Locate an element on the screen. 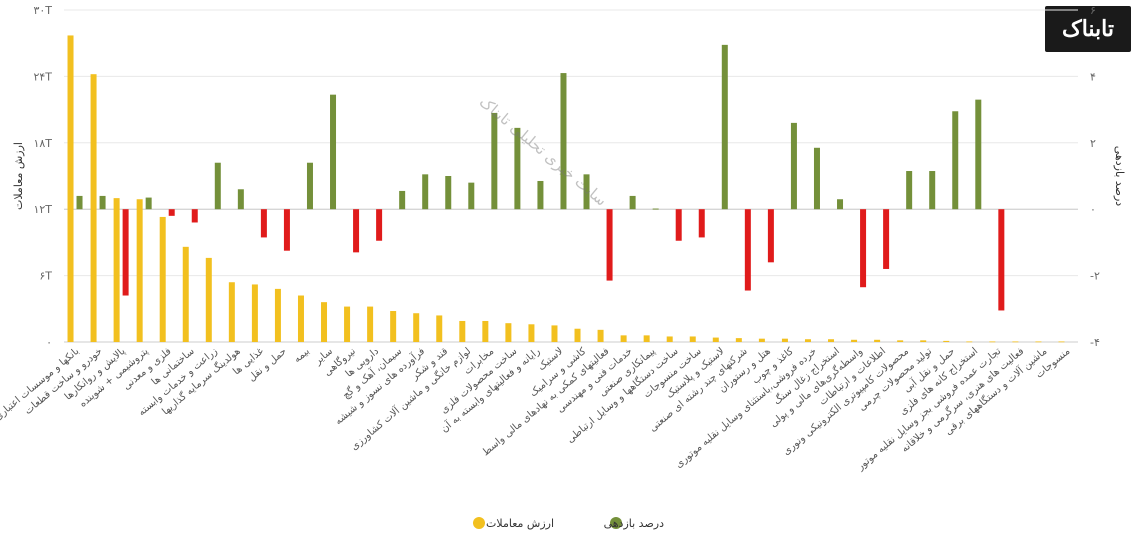 The image size is (1135, 542). left-axis-title: ارزش معاملات is located at coordinates (18, 176).